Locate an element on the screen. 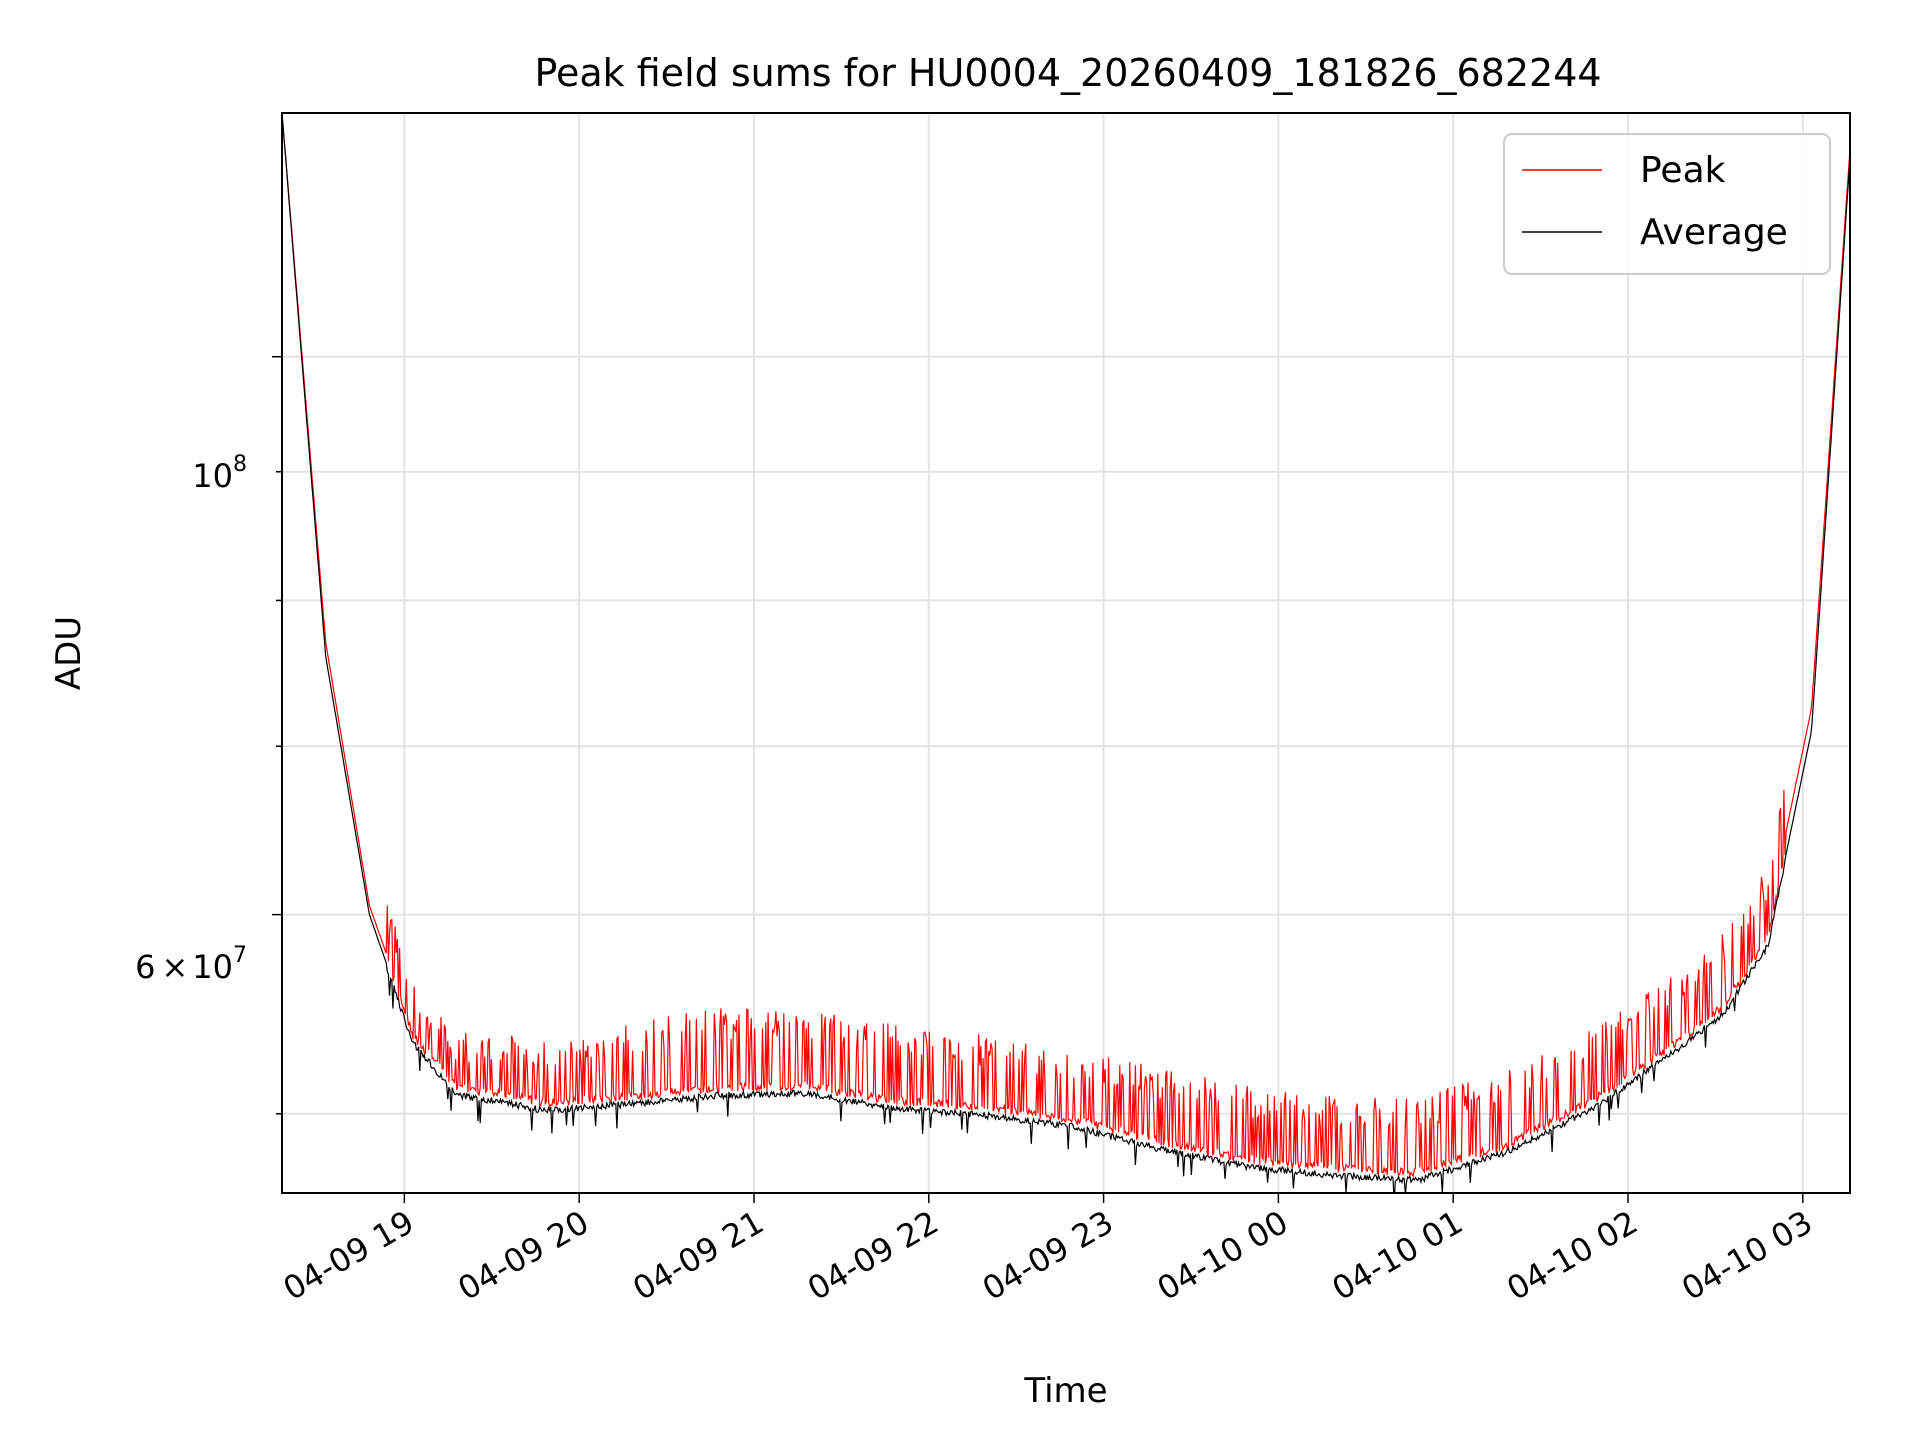  y-tick-label-1e8: 108 is located at coordinates (219, 473).